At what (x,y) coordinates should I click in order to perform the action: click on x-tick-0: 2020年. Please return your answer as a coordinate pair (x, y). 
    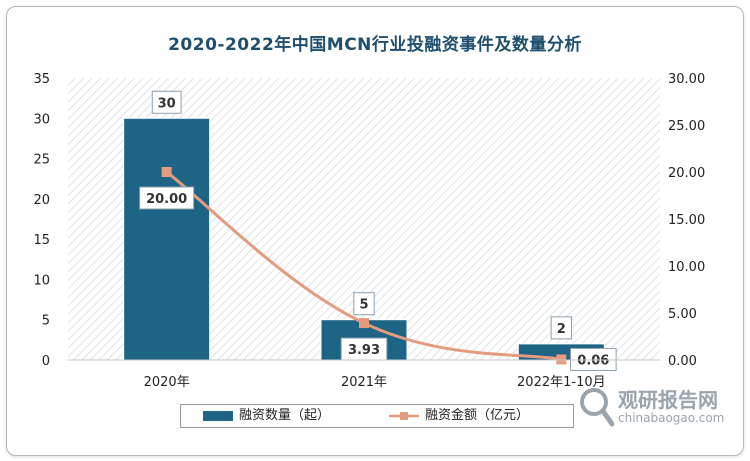
    Looking at the image, I should click on (167, 382).